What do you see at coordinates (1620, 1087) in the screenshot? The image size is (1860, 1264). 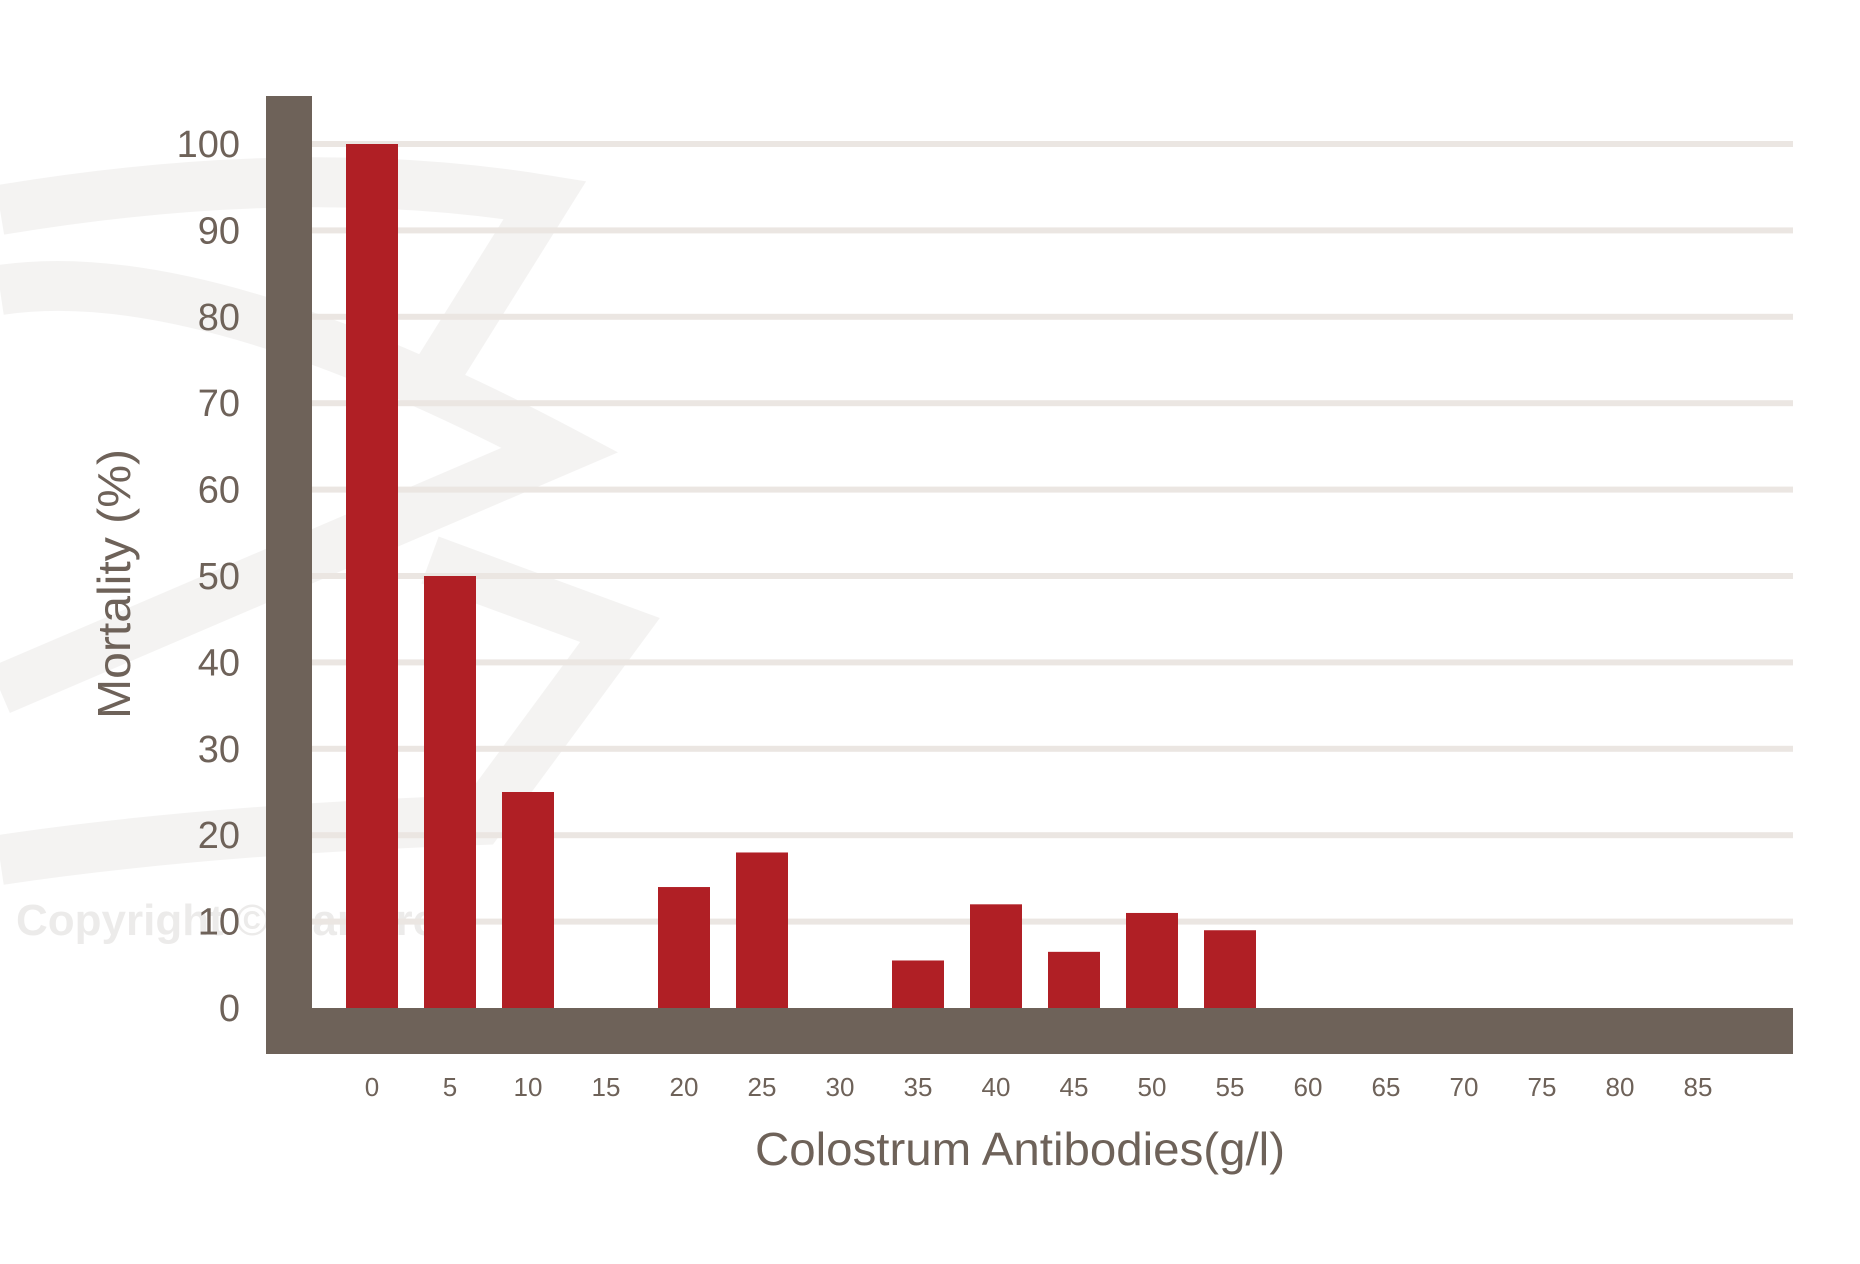 I see `x-tick-label: 80` at bounding box center [1620, 1087].